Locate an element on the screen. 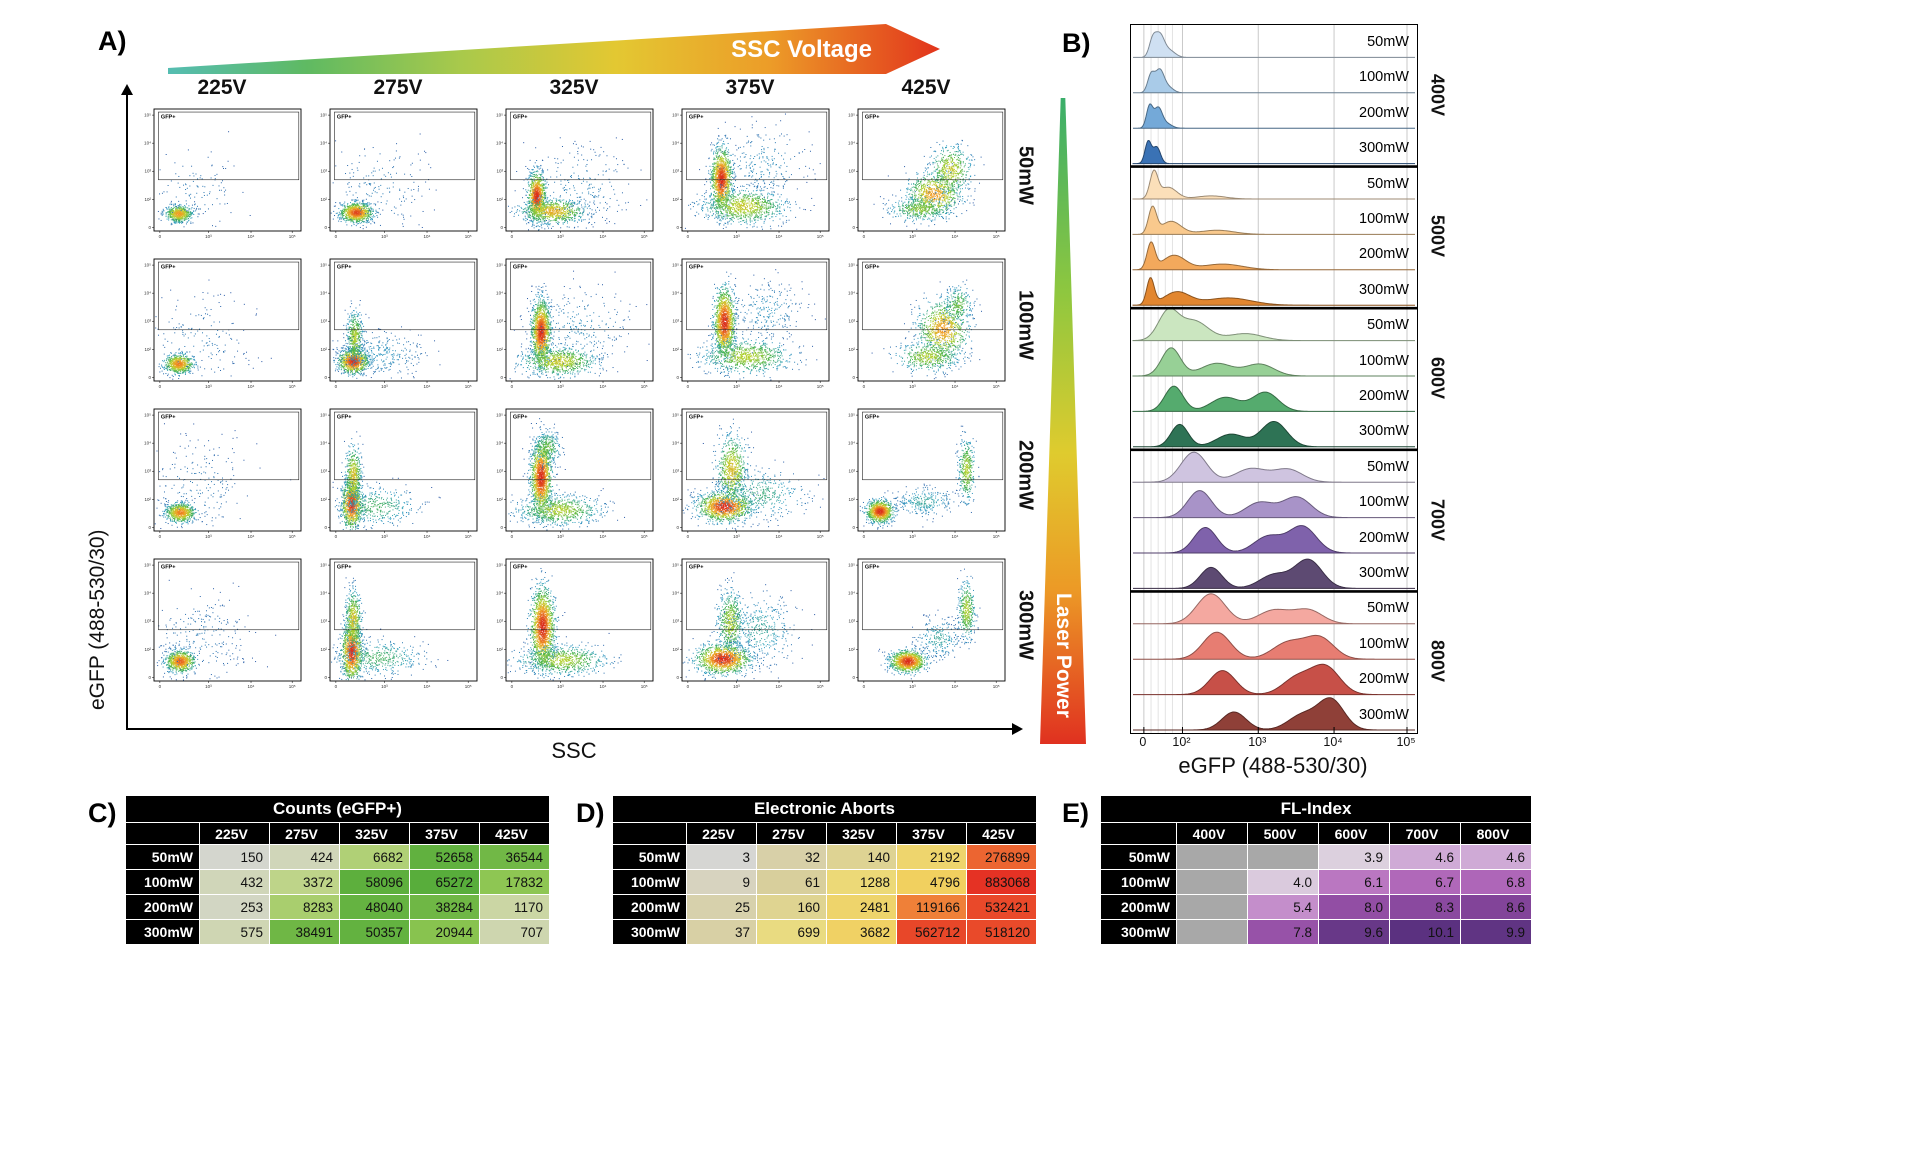 The image size is (1908, 1168). table-title: Electronic Aborts is located at coordinates (824, 809).